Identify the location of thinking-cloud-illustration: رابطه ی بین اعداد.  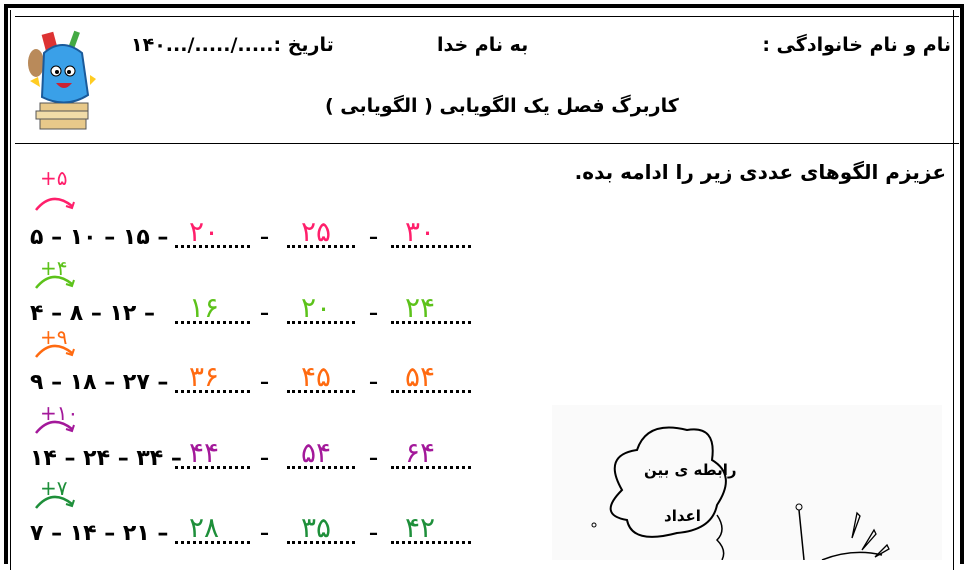
(747, 483).